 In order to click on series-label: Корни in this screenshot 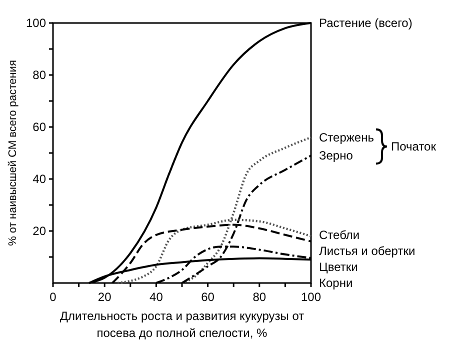, I will do `click(336, 283)`.